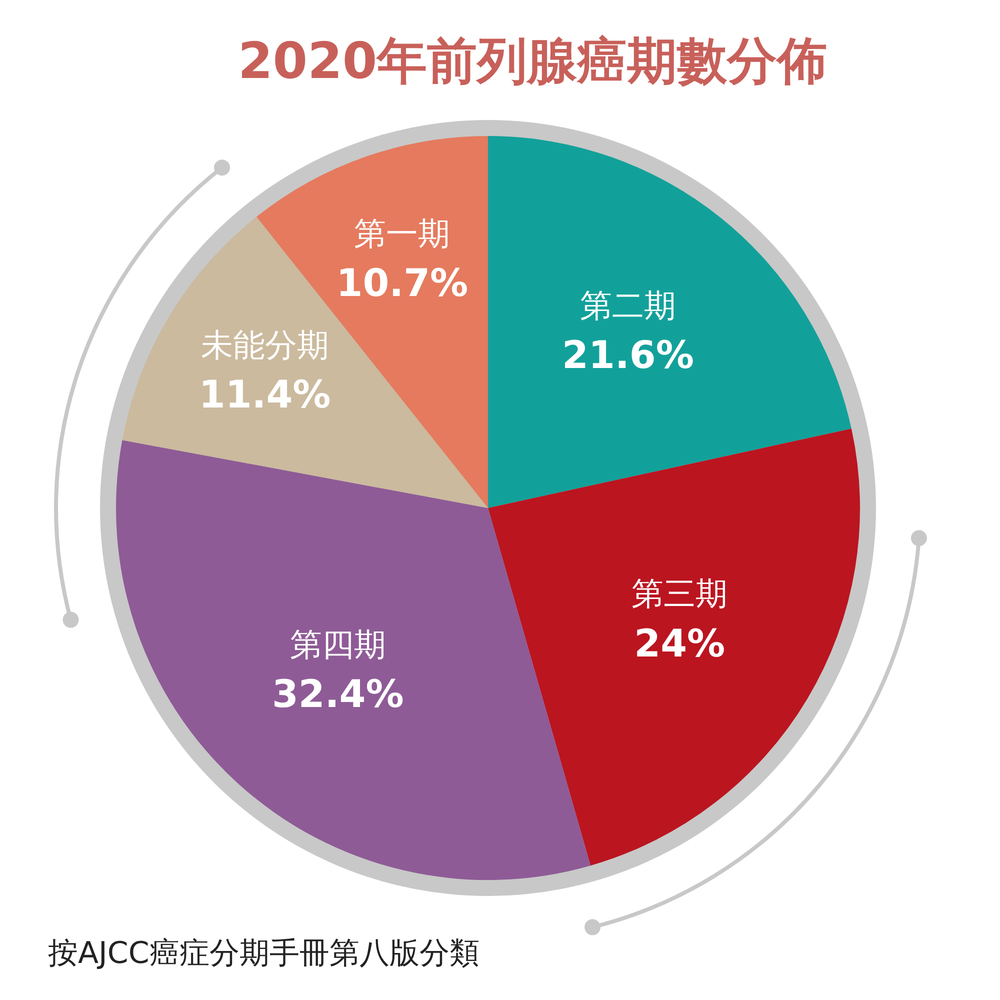  Describe the element at coordinates (533, 61) in the screenshot. I see `chart-title: 2020年前列腺癌期數分佈` at that location.